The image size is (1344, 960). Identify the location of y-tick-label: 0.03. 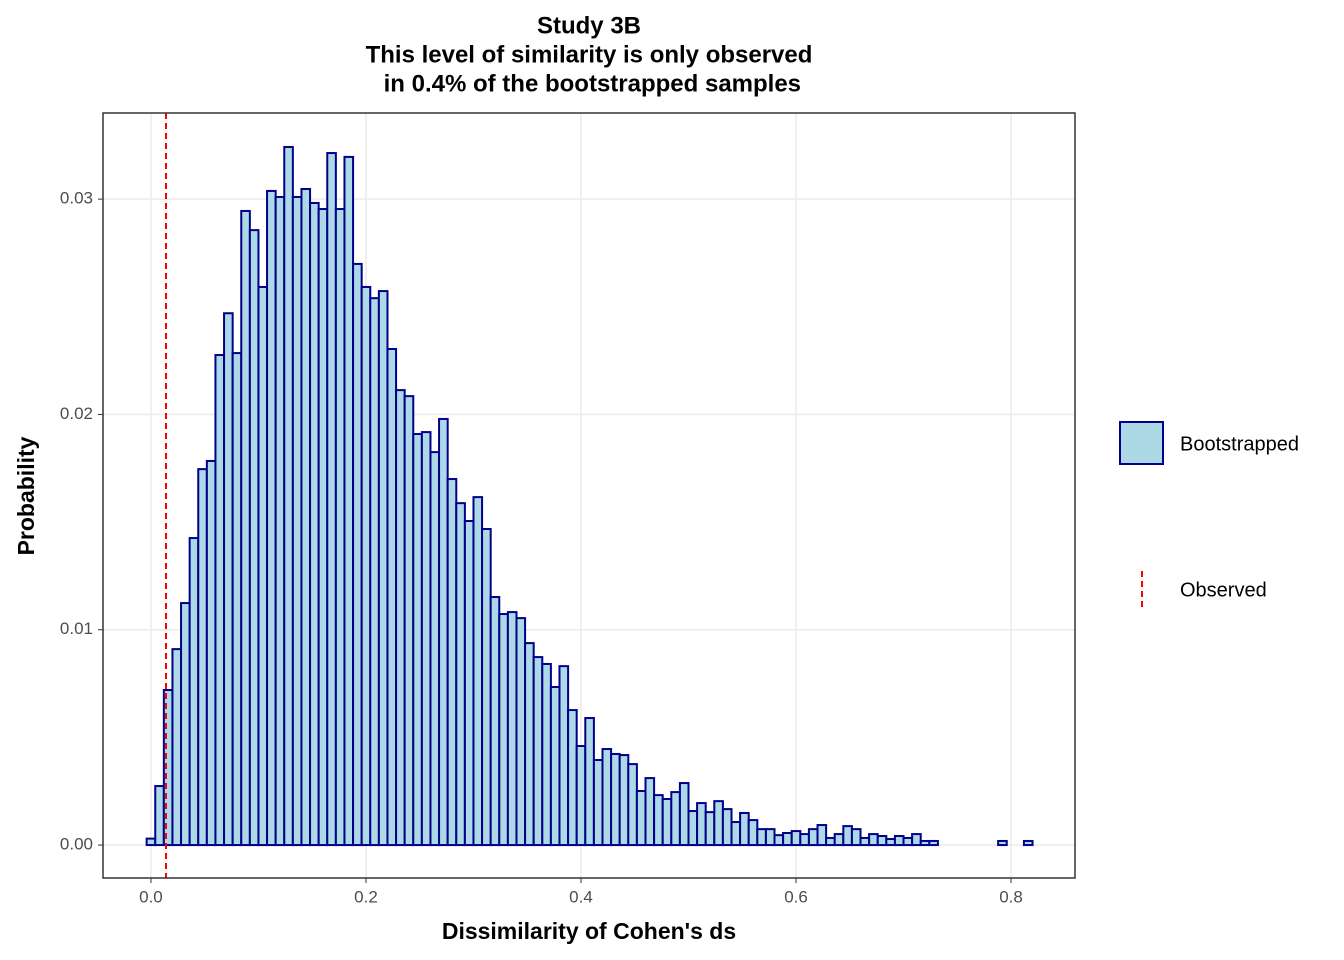
(76, 198).